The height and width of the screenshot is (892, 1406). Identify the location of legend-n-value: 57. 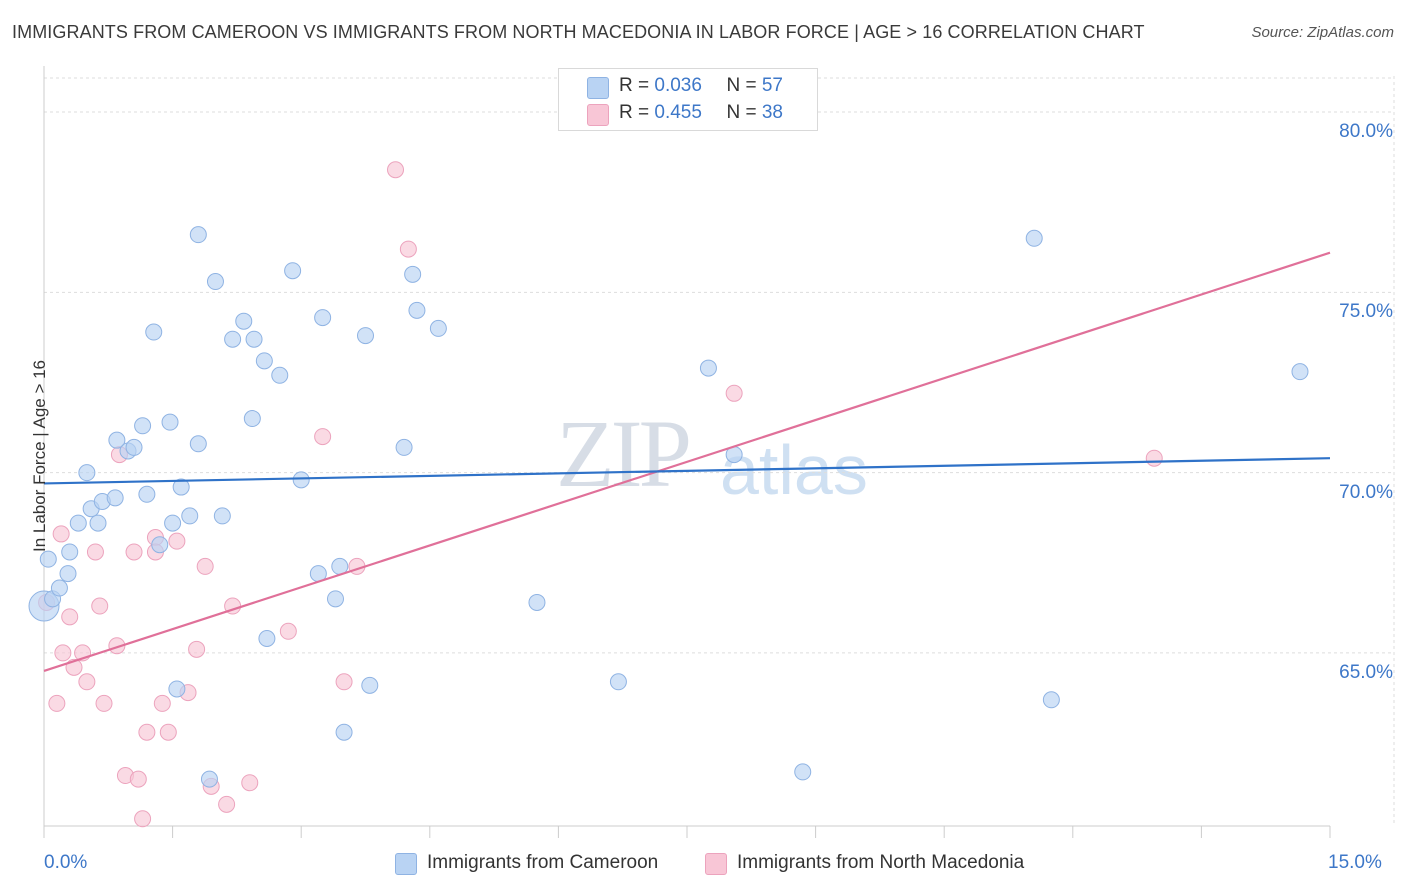
(772, 85).